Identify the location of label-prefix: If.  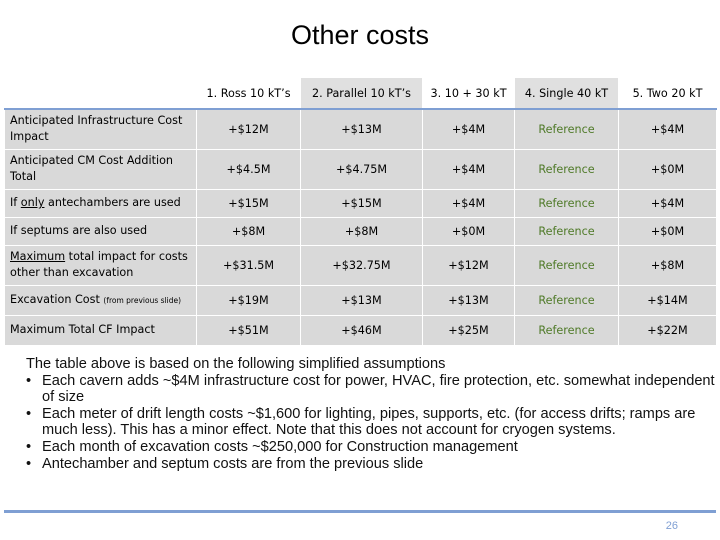
(15, 202).